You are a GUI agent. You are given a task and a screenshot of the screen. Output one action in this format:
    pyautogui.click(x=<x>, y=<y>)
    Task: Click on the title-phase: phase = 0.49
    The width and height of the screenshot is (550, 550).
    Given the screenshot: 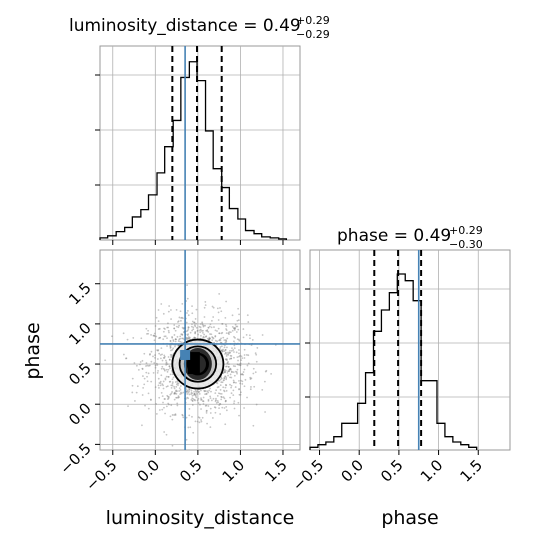 What is the action you would take?
    pyautogui.click(x=394, y=236)
    